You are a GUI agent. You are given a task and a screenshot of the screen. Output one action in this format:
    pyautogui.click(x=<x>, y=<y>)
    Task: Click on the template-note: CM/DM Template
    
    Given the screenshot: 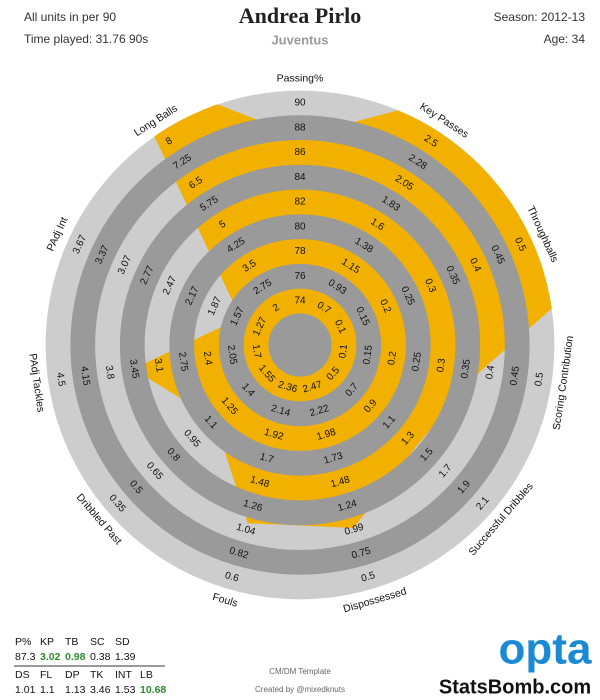 What is the action you would take?
    pyautogui.click(x=300, y=671)
    